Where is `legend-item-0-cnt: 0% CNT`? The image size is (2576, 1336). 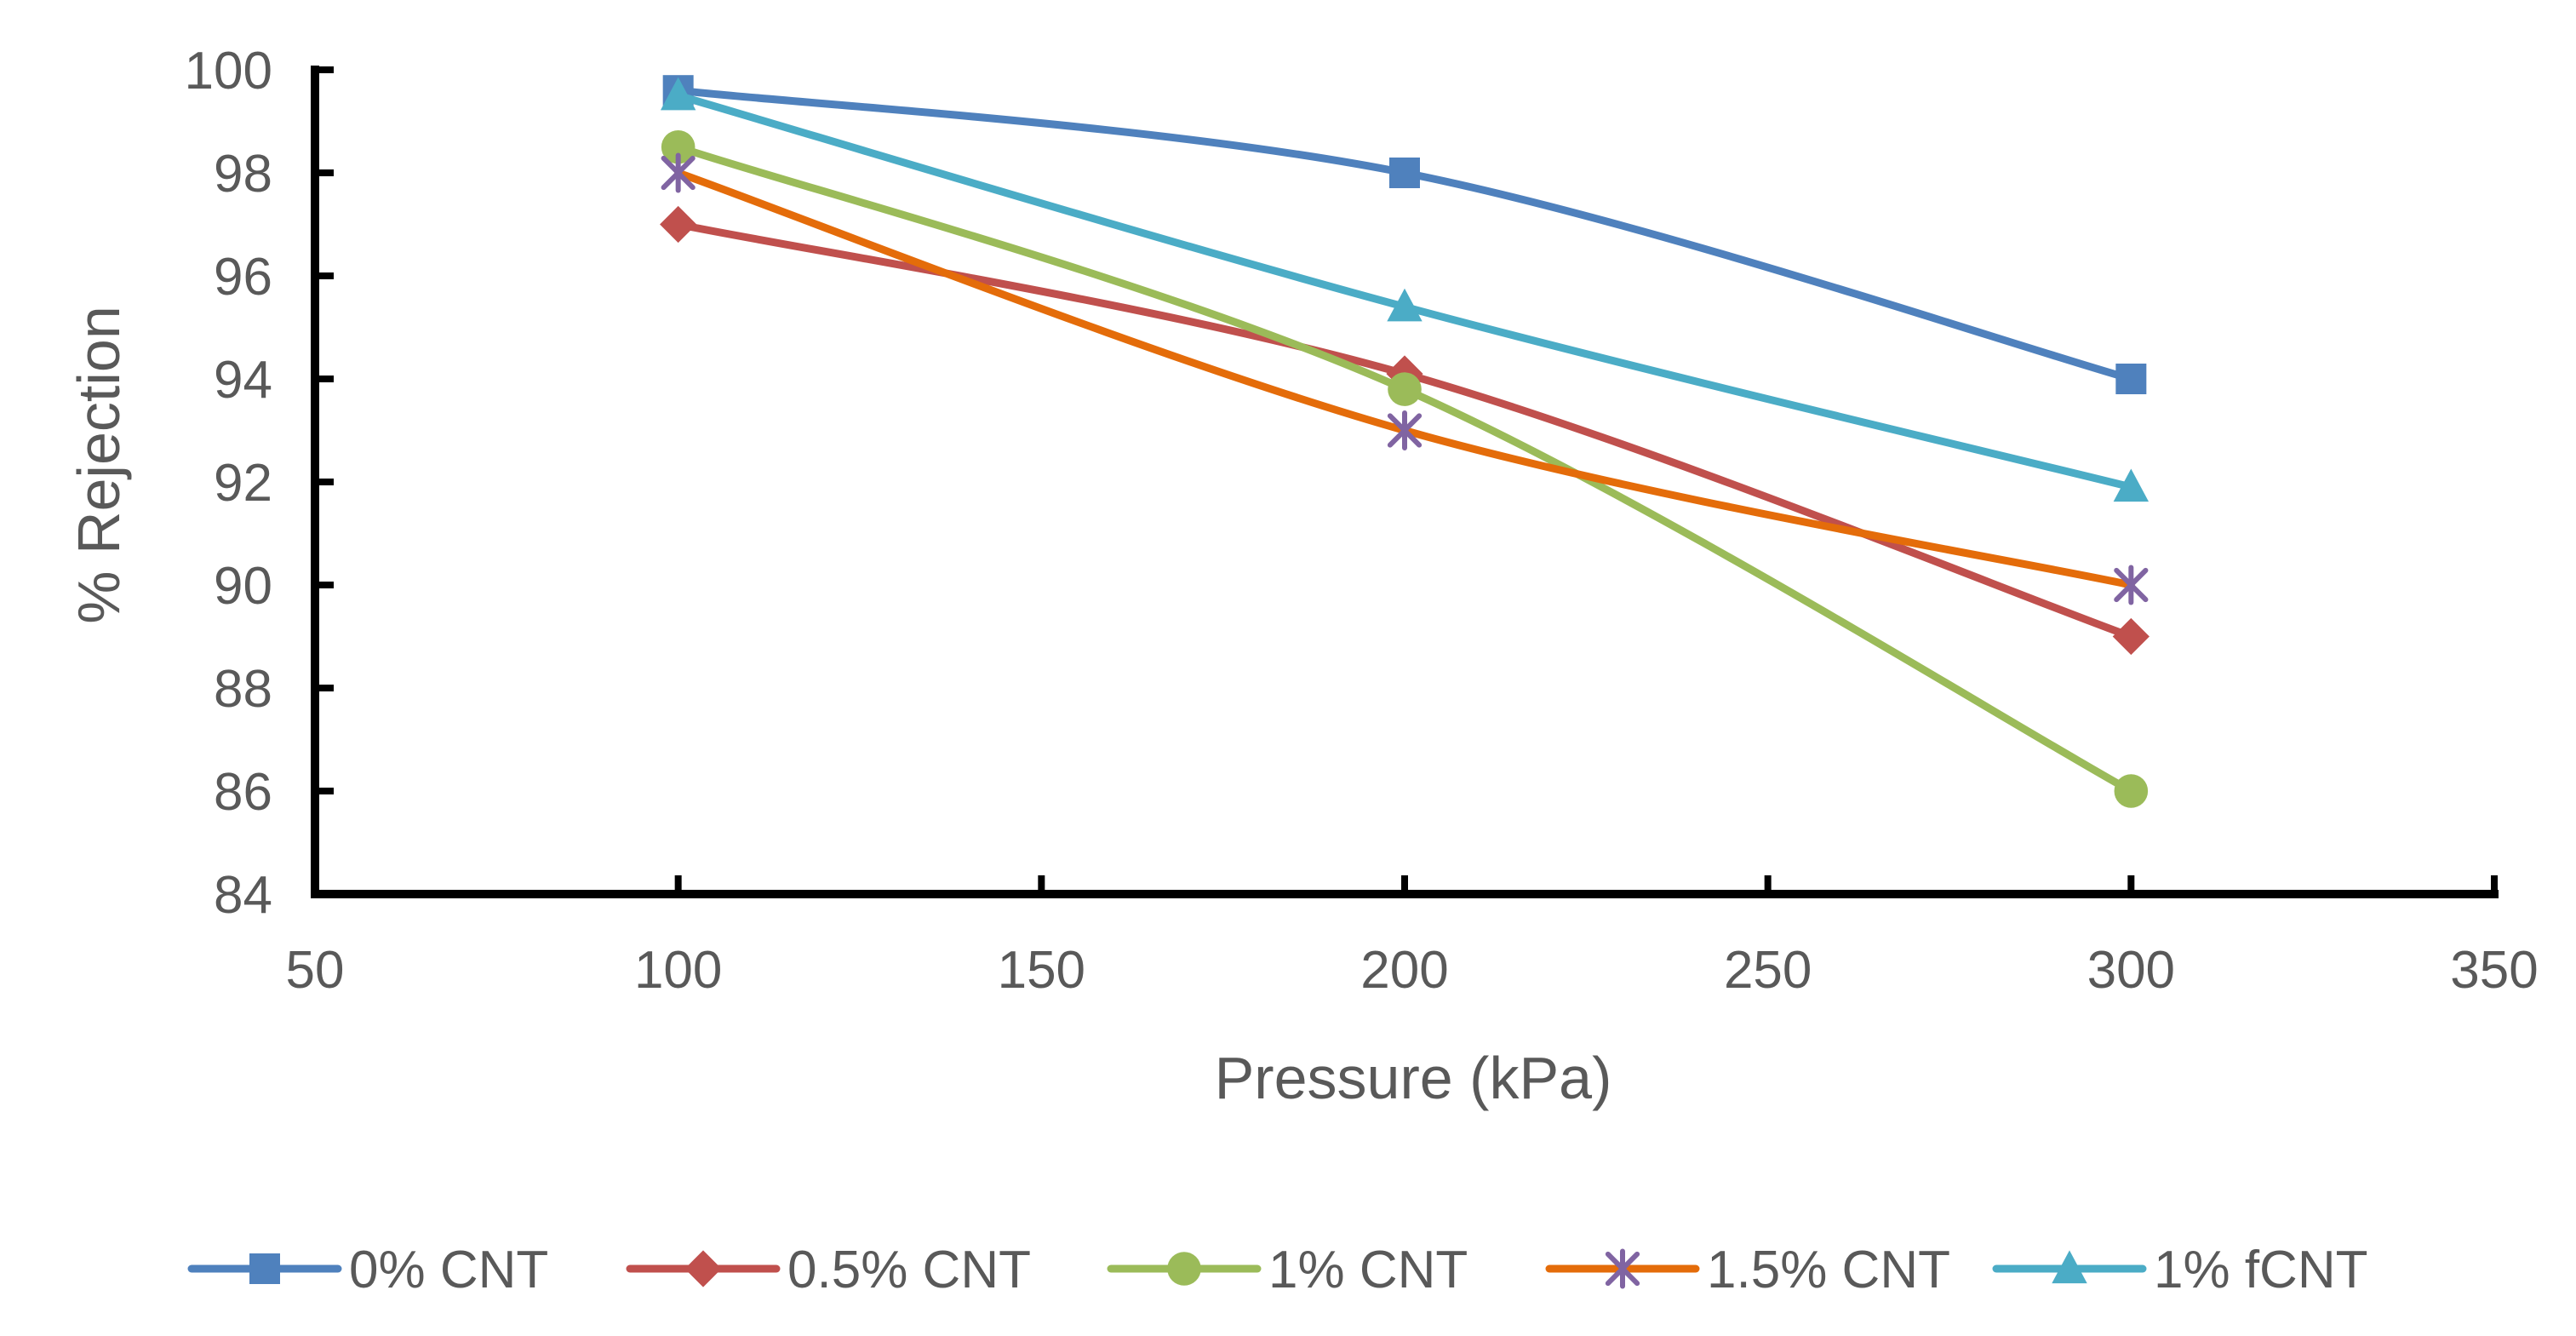 legend-item-0-cnt: 0% CNT is located at coordinates (368, 1270).